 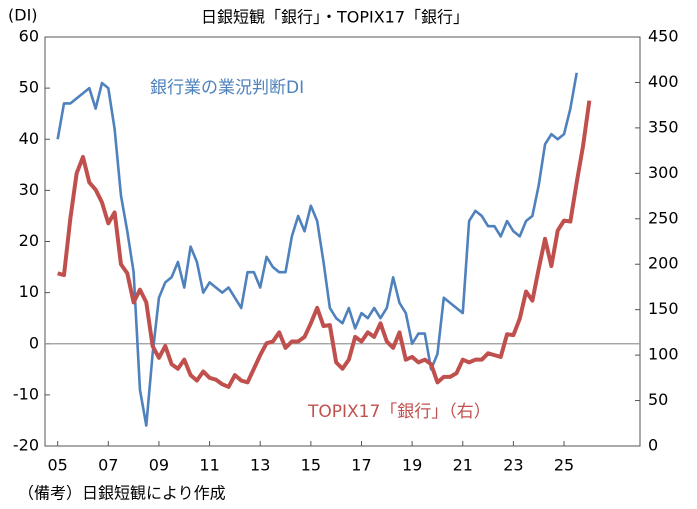 I want to click on y-tick-label: 10, so click(x=29, y=291).